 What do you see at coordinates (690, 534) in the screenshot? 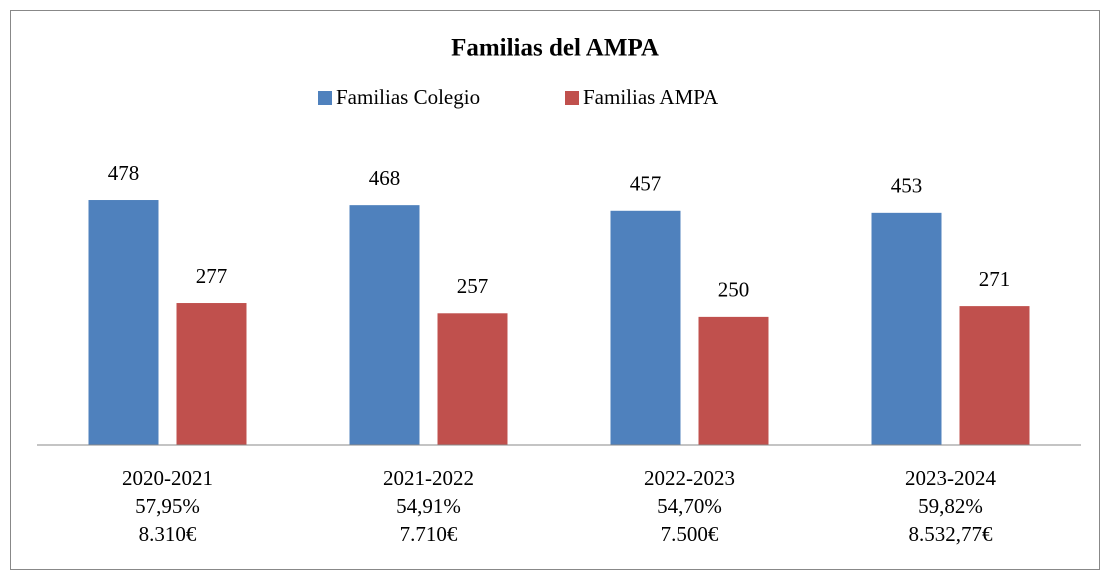
I see `x-tick-label: 7.500€` at bounding box center [690, 534].